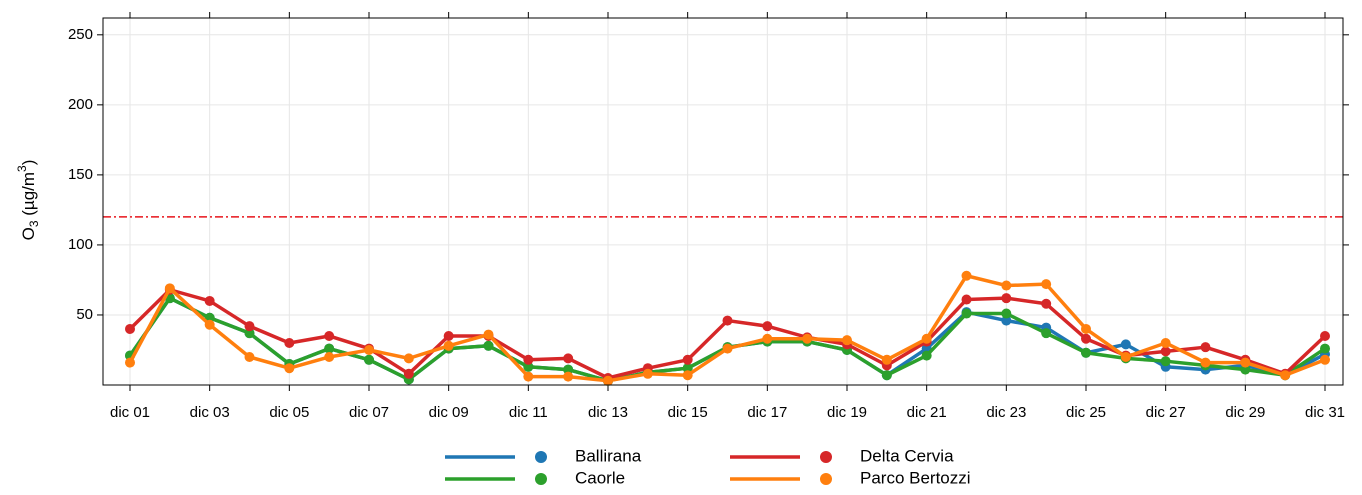 Image resolution: width=1362 pixels, height=495 pixels. Describe the element at coordinates (915, 477) in the screenshot. I see `legend-label: Parco Bertozzi` at that location.